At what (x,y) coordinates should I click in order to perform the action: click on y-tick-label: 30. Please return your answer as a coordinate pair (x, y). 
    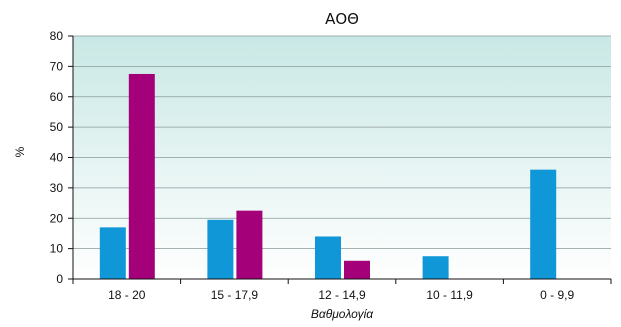
    Looking at the image, I should click on (57, 188).